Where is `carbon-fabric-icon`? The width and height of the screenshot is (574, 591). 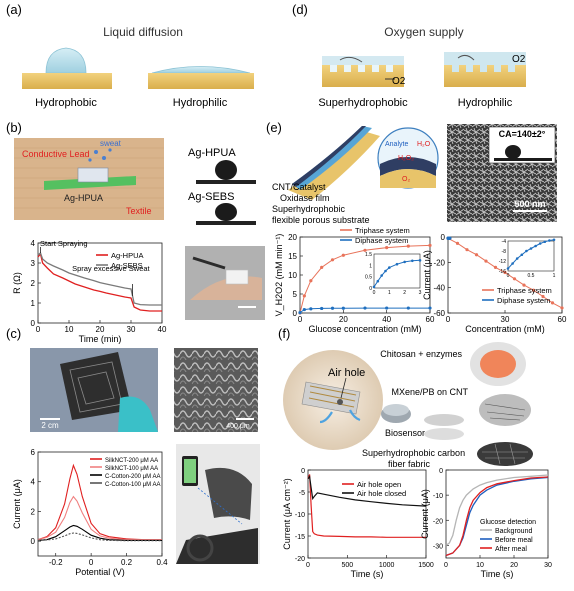
carbon-fabric-icon is located at coordinates (505, 454).